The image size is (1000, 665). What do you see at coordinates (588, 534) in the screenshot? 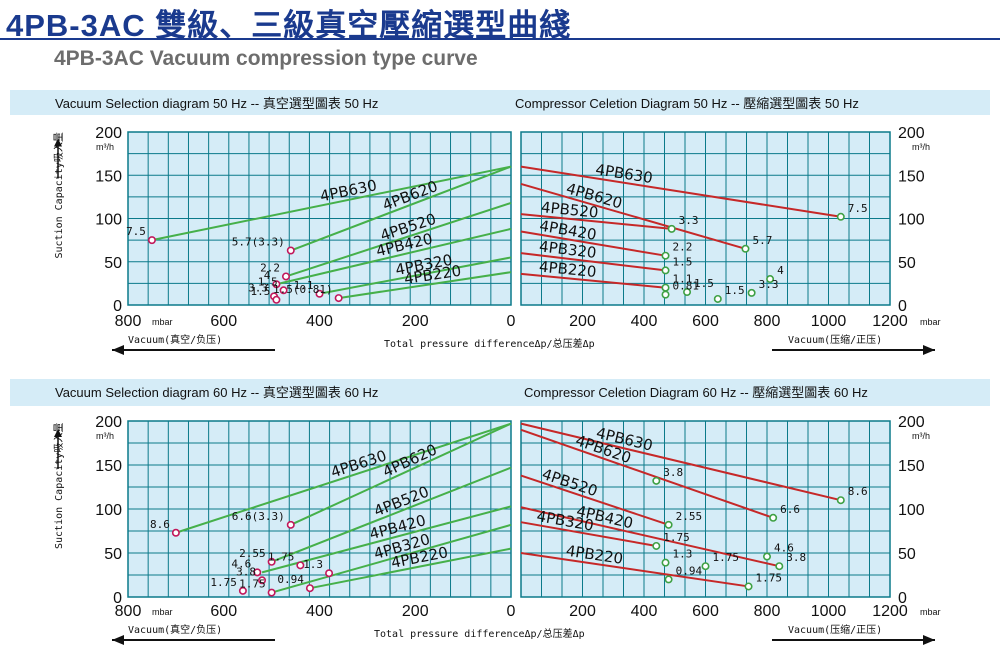
I see `series-line-4pb320` at bounding box center [588, 534].